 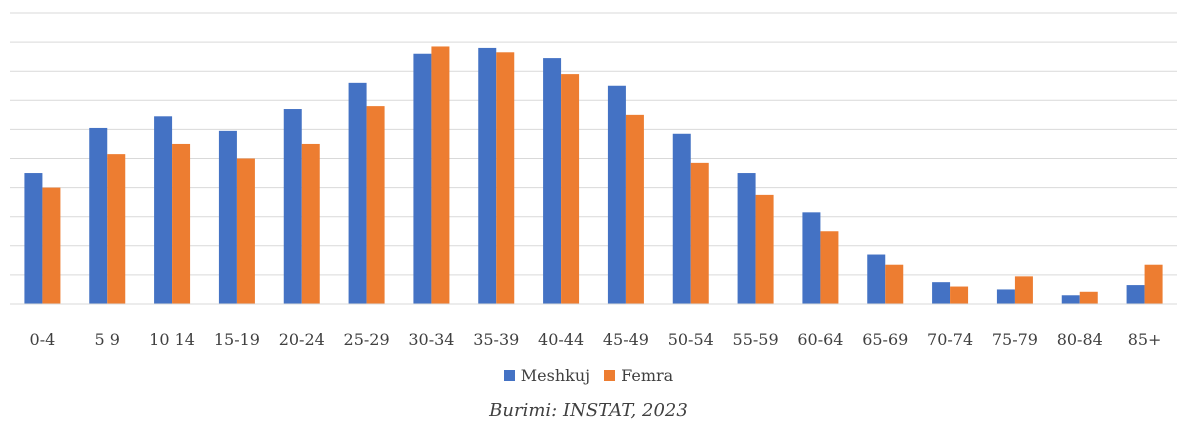 I want to click on source-note: Burimi: INSTAT, 2023, so click(x=588, y=410).